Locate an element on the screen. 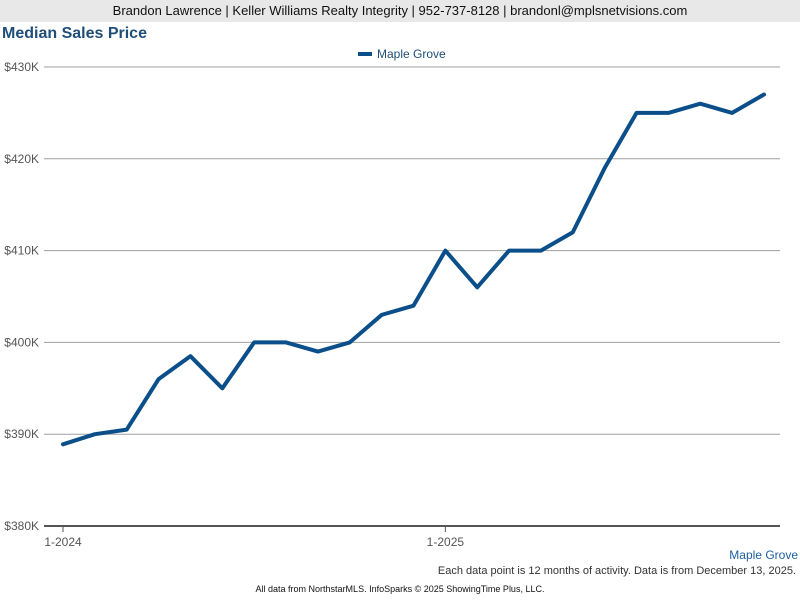 This screenshot has height=600, width=800. y-tick-label: $400K is located at coordinates (21, 342).